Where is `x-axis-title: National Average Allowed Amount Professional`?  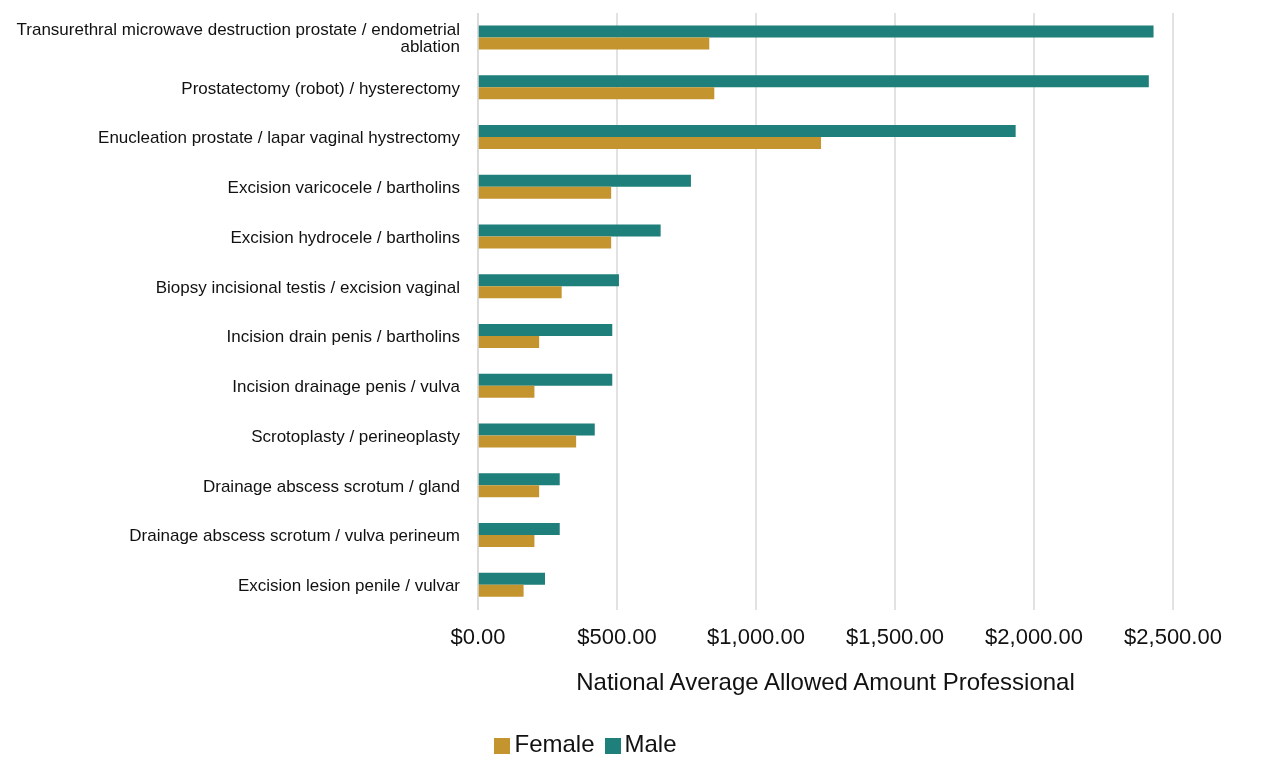 x-axis-title: National Average Allowed Amount Professional is located at coordinates (825, 681).